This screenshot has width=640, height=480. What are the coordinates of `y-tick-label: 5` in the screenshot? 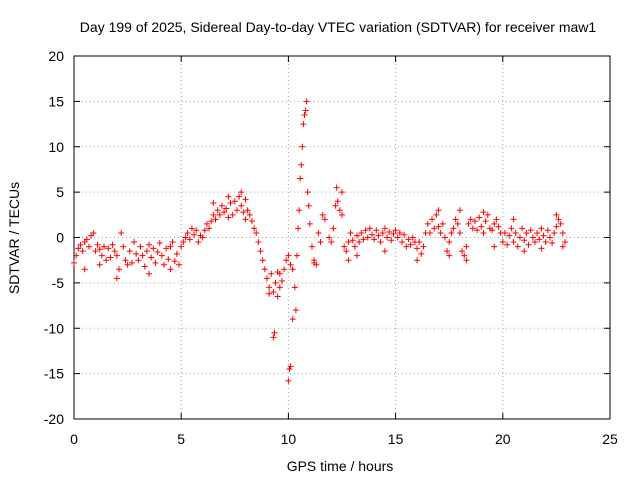 It's located at (60, 192).